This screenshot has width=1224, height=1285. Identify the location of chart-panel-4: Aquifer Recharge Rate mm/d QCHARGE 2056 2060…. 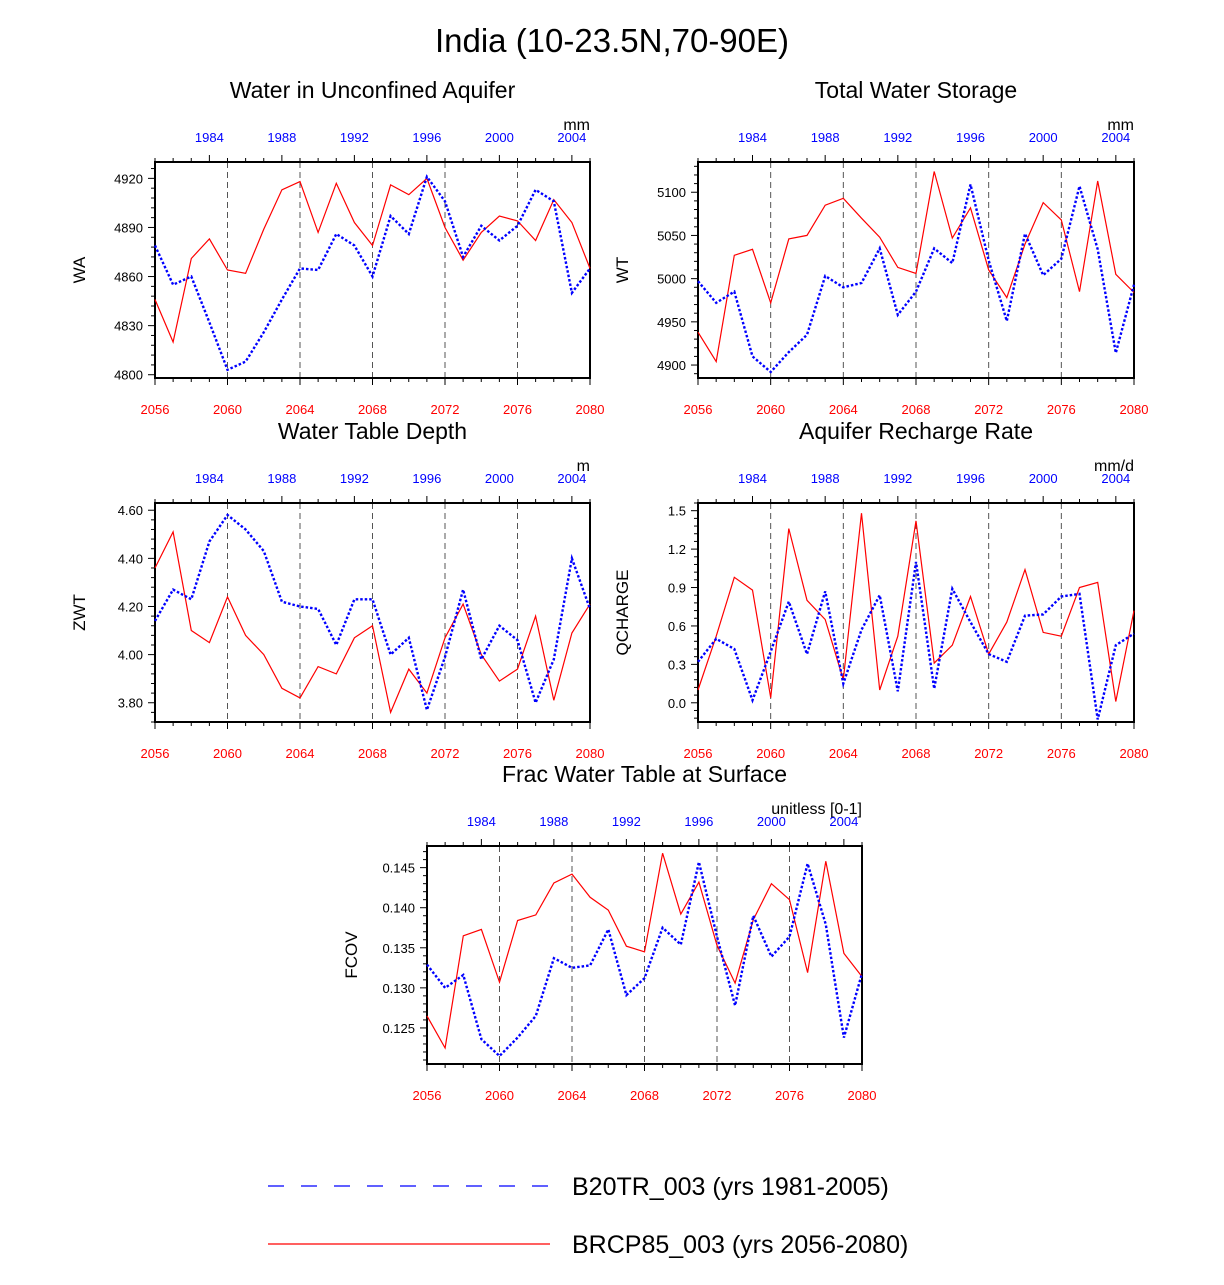
(880, 589).